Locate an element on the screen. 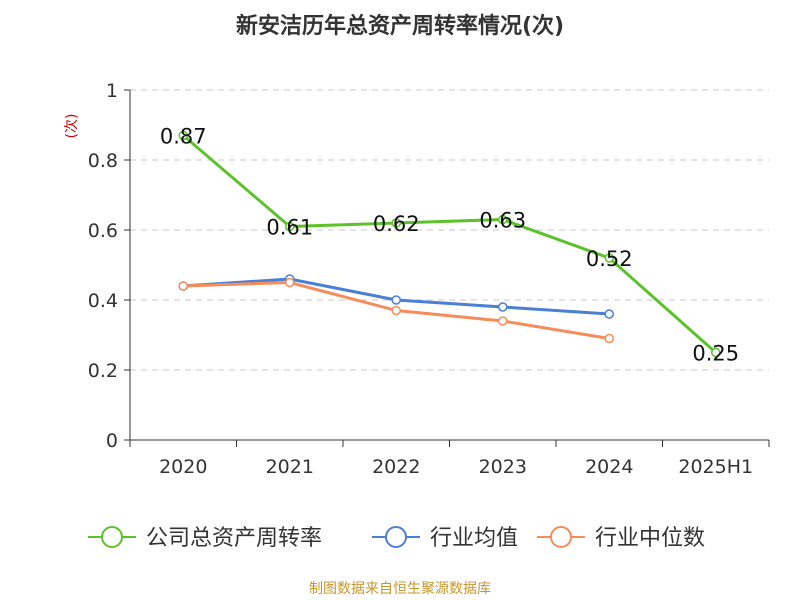 The height and width of the screenshot is (600, 800). y-tick-label: 0.2 is located at coordinates (103, 371).